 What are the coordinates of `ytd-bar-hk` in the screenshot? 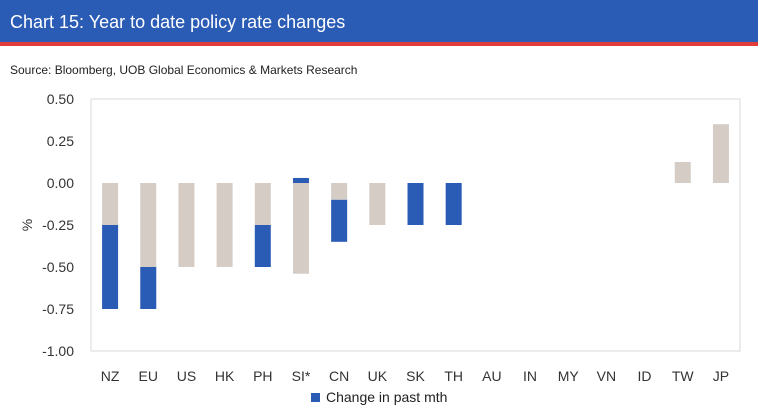 It's located at (224, 225).